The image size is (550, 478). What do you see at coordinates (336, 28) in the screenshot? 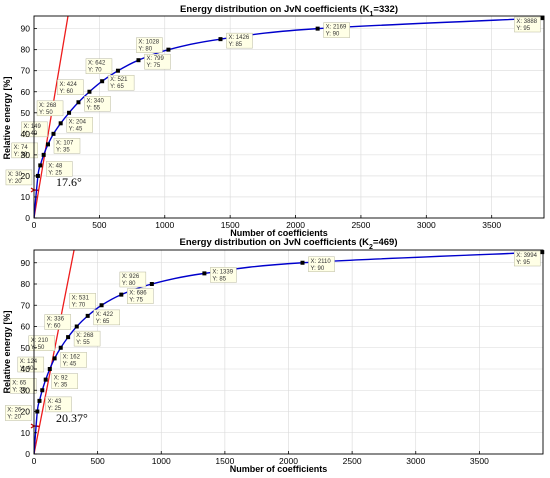
I see `datatip-x: X: 2169` at bounding box center [336, 28].